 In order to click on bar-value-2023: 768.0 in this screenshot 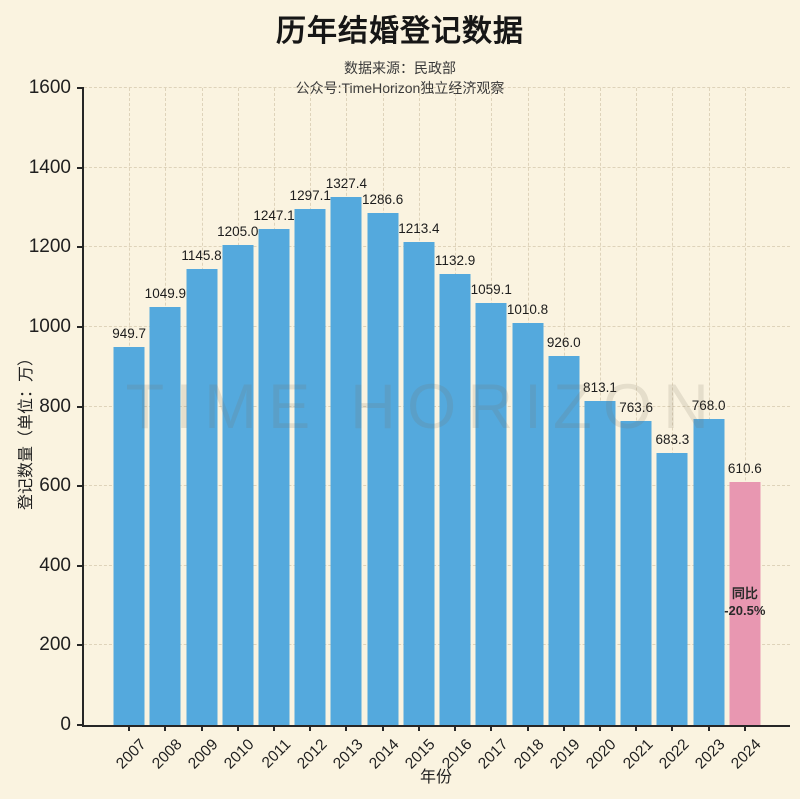, I will do `click(708, 406)`.